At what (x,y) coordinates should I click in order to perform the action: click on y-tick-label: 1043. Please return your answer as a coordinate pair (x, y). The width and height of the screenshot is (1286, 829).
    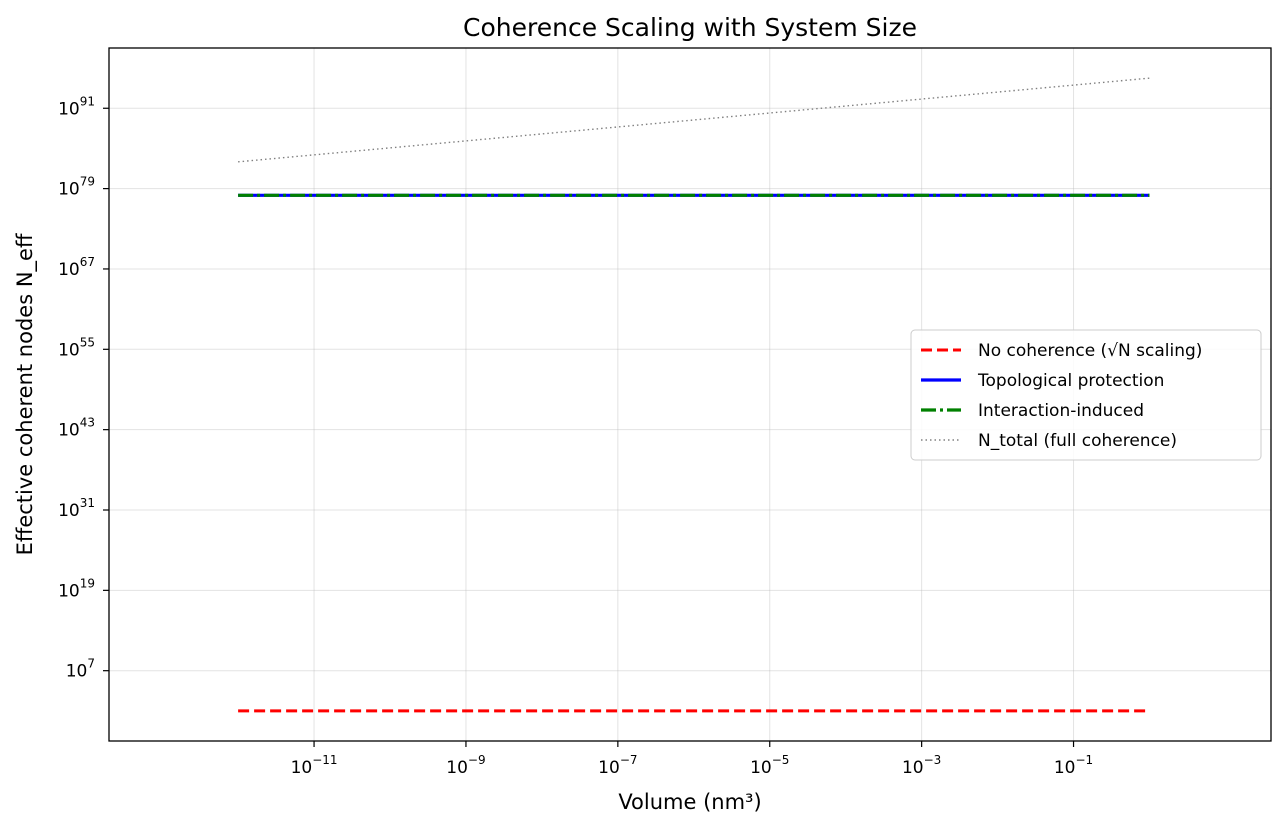
    Looking at the image, I should click on (76, 428).